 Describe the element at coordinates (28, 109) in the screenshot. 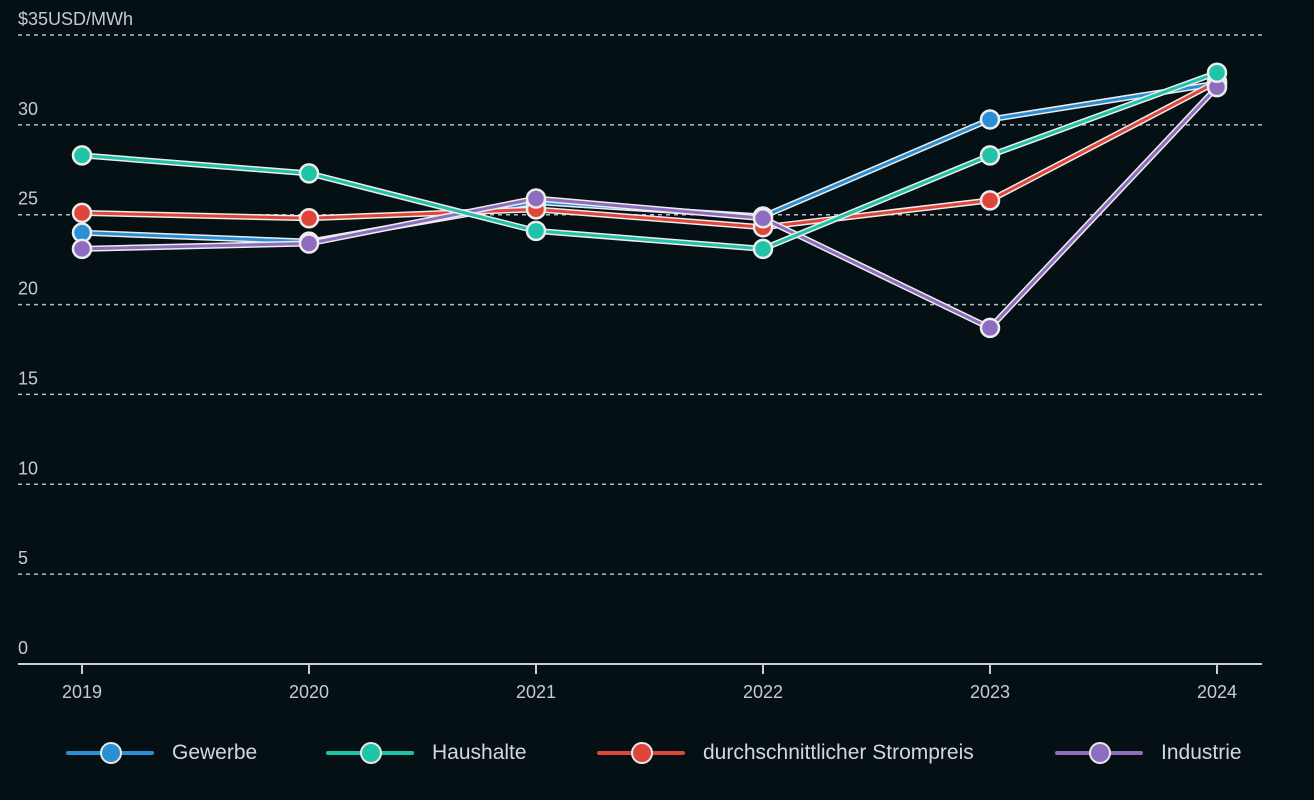

I see `y-tick-label-30: 30` at that location.